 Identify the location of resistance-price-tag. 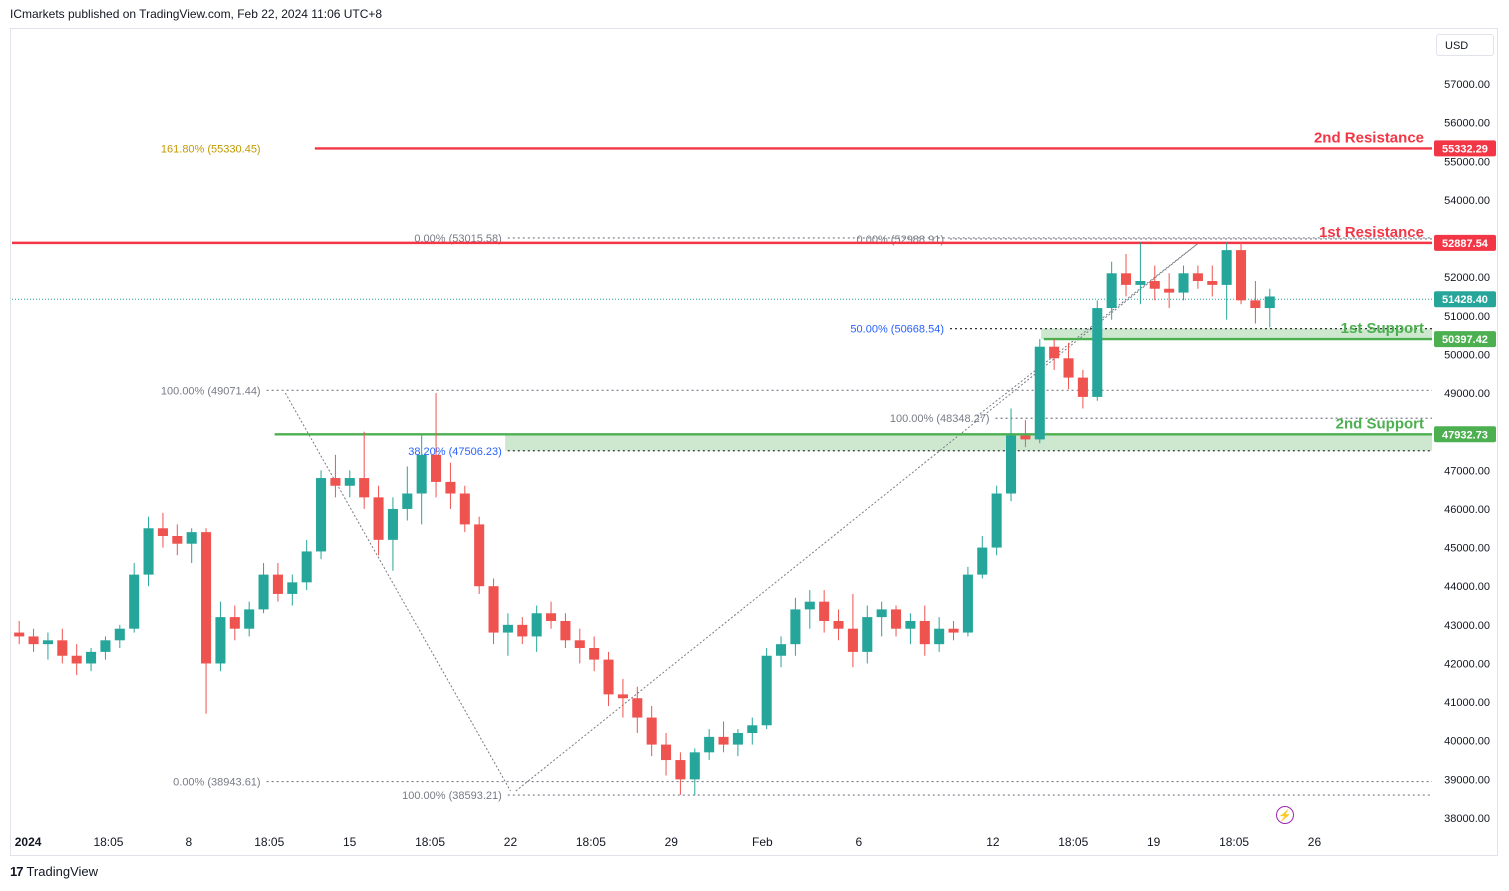
(1465, 242).